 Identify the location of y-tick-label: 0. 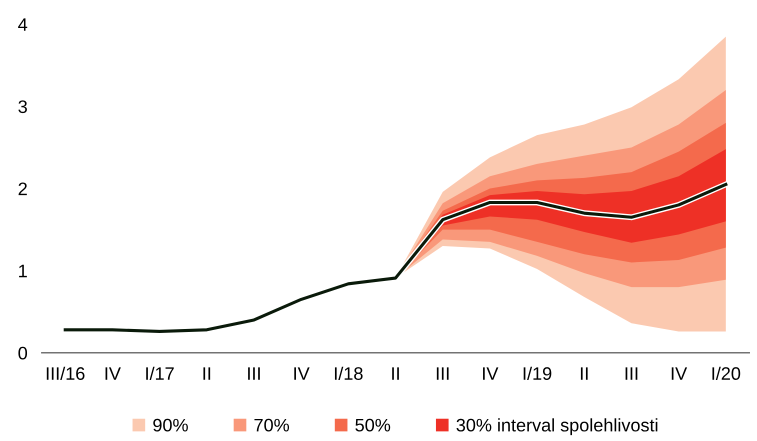
(23, 353).